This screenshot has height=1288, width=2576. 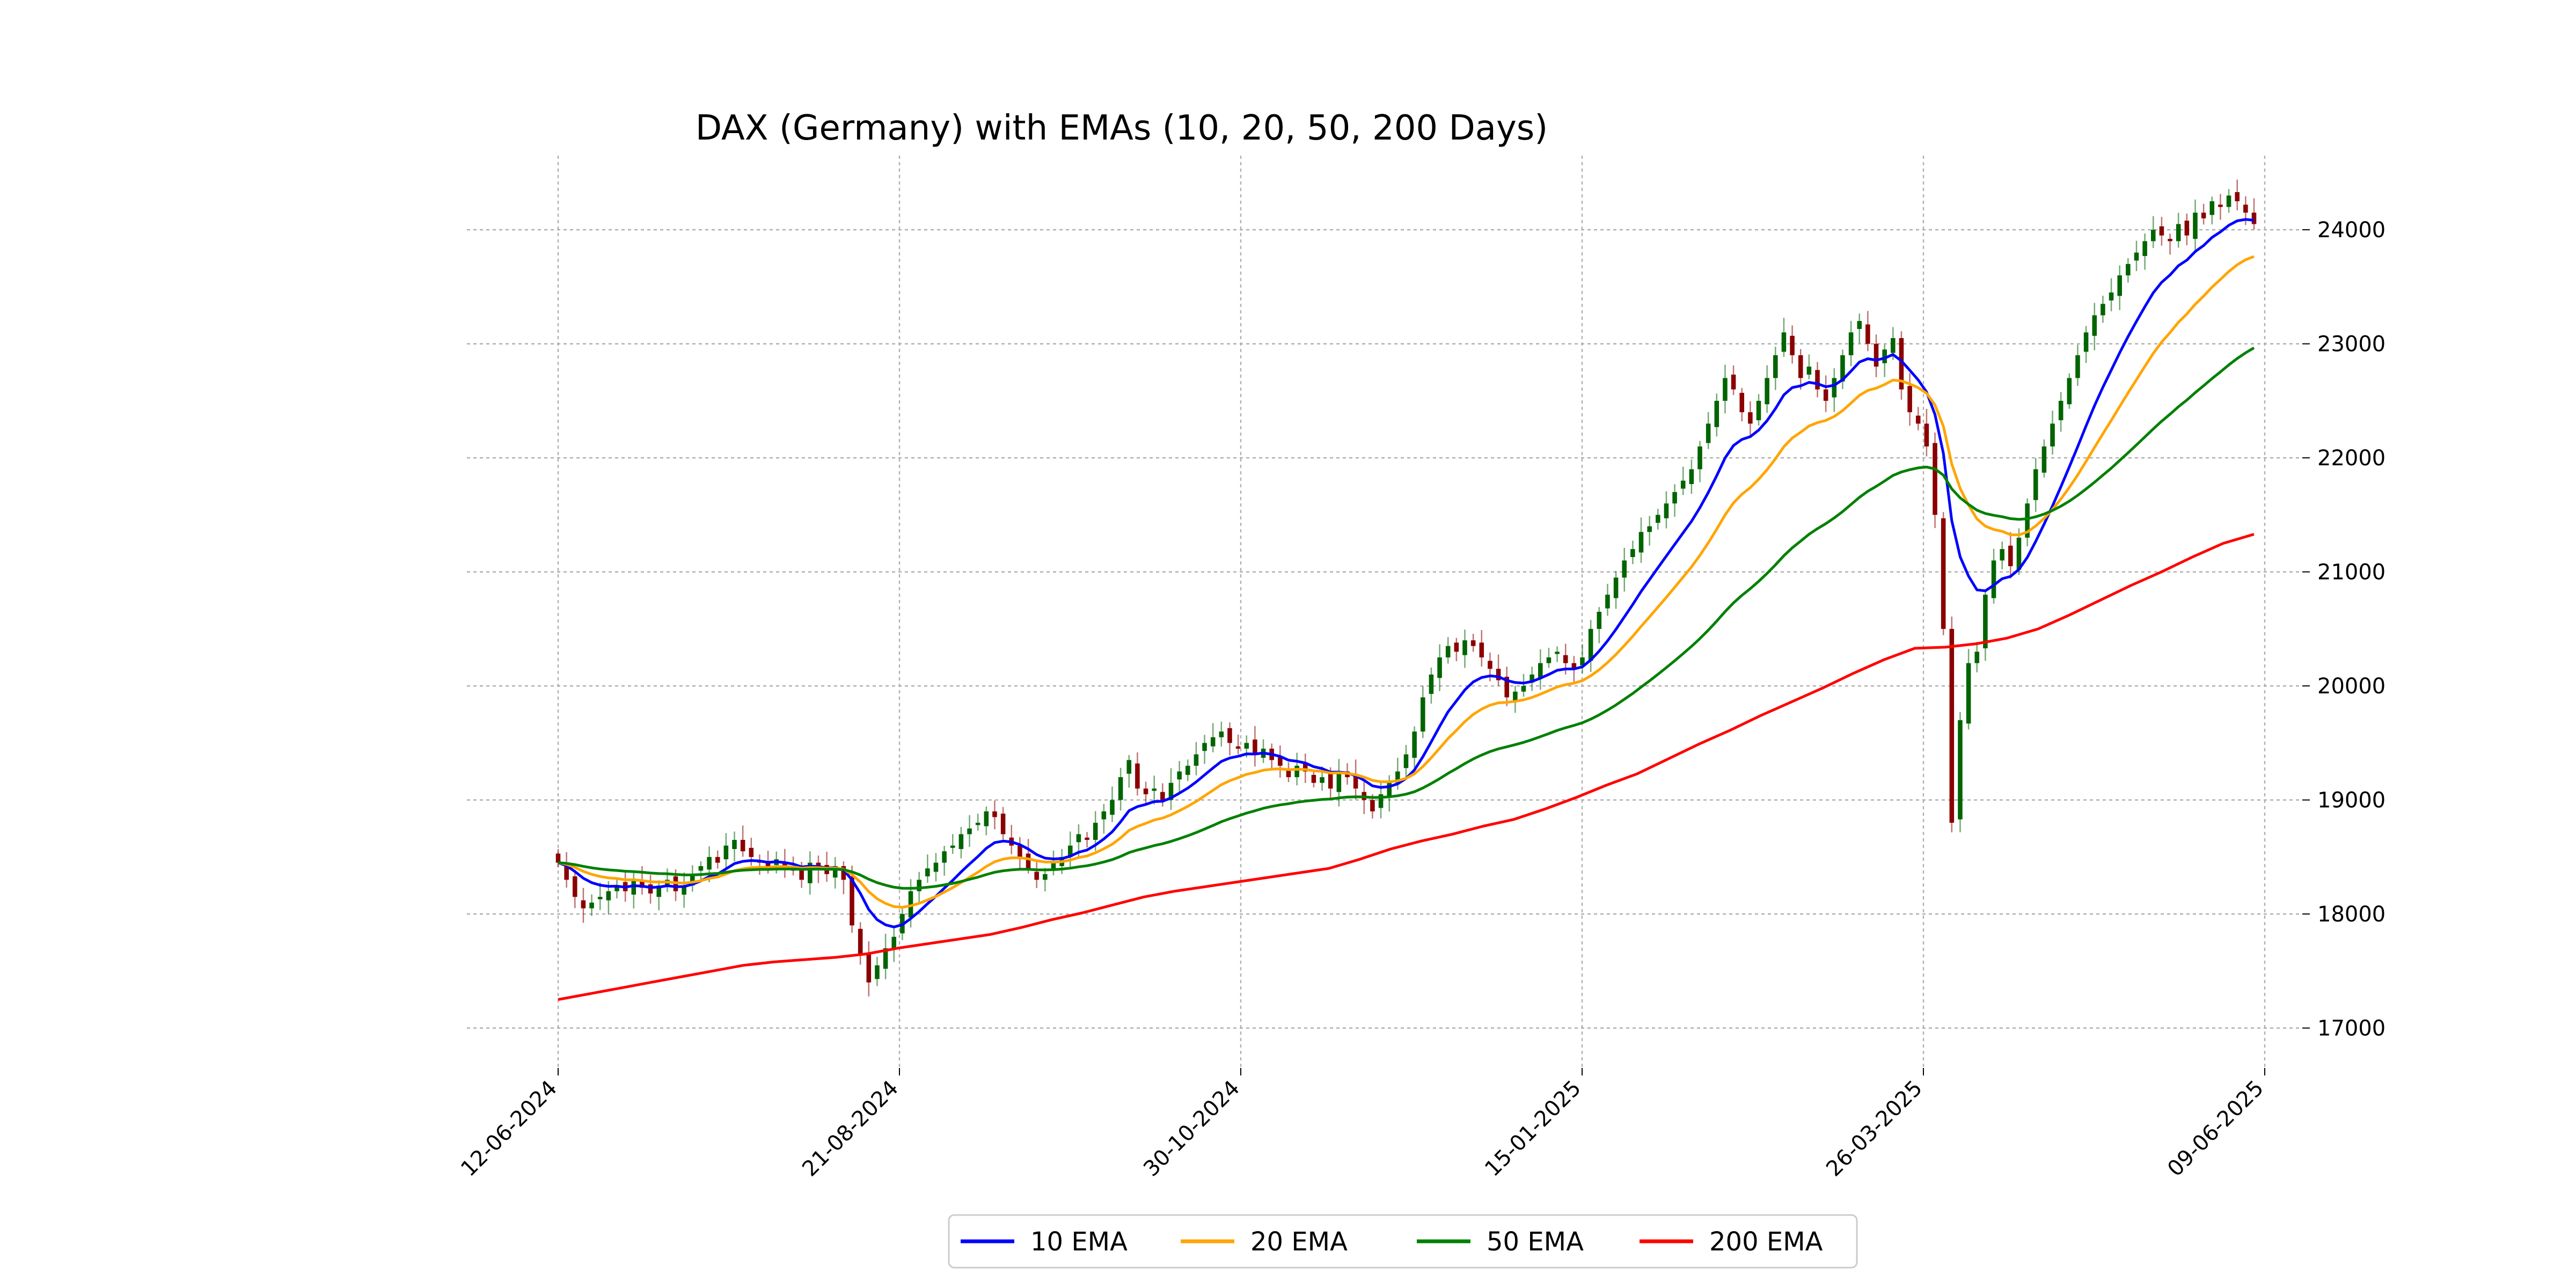 What do you see at coordinates (2351, 572) in the screenshot?
I see `y-tick-label: 21000` at bounding box center [2351, 572].